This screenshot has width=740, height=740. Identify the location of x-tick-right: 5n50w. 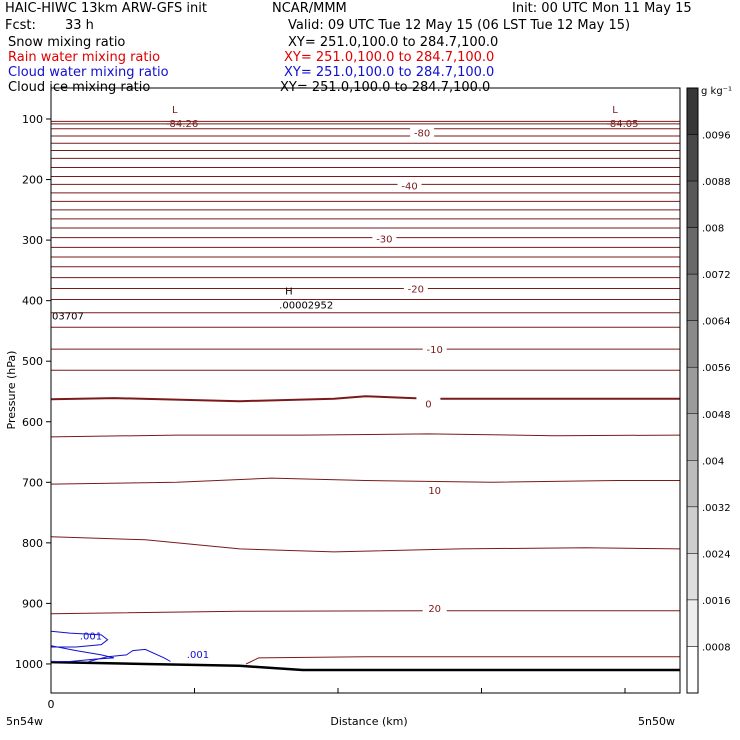
(656, 721).